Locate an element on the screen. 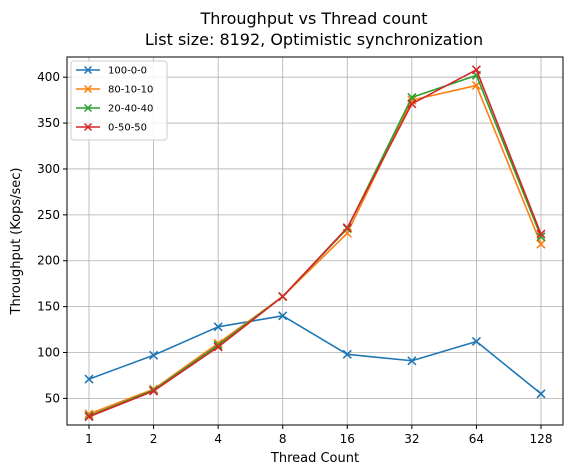 The height and width of the screenshot is (476, 571). y-tick-label: 300 is located at coordinates (48, 169).